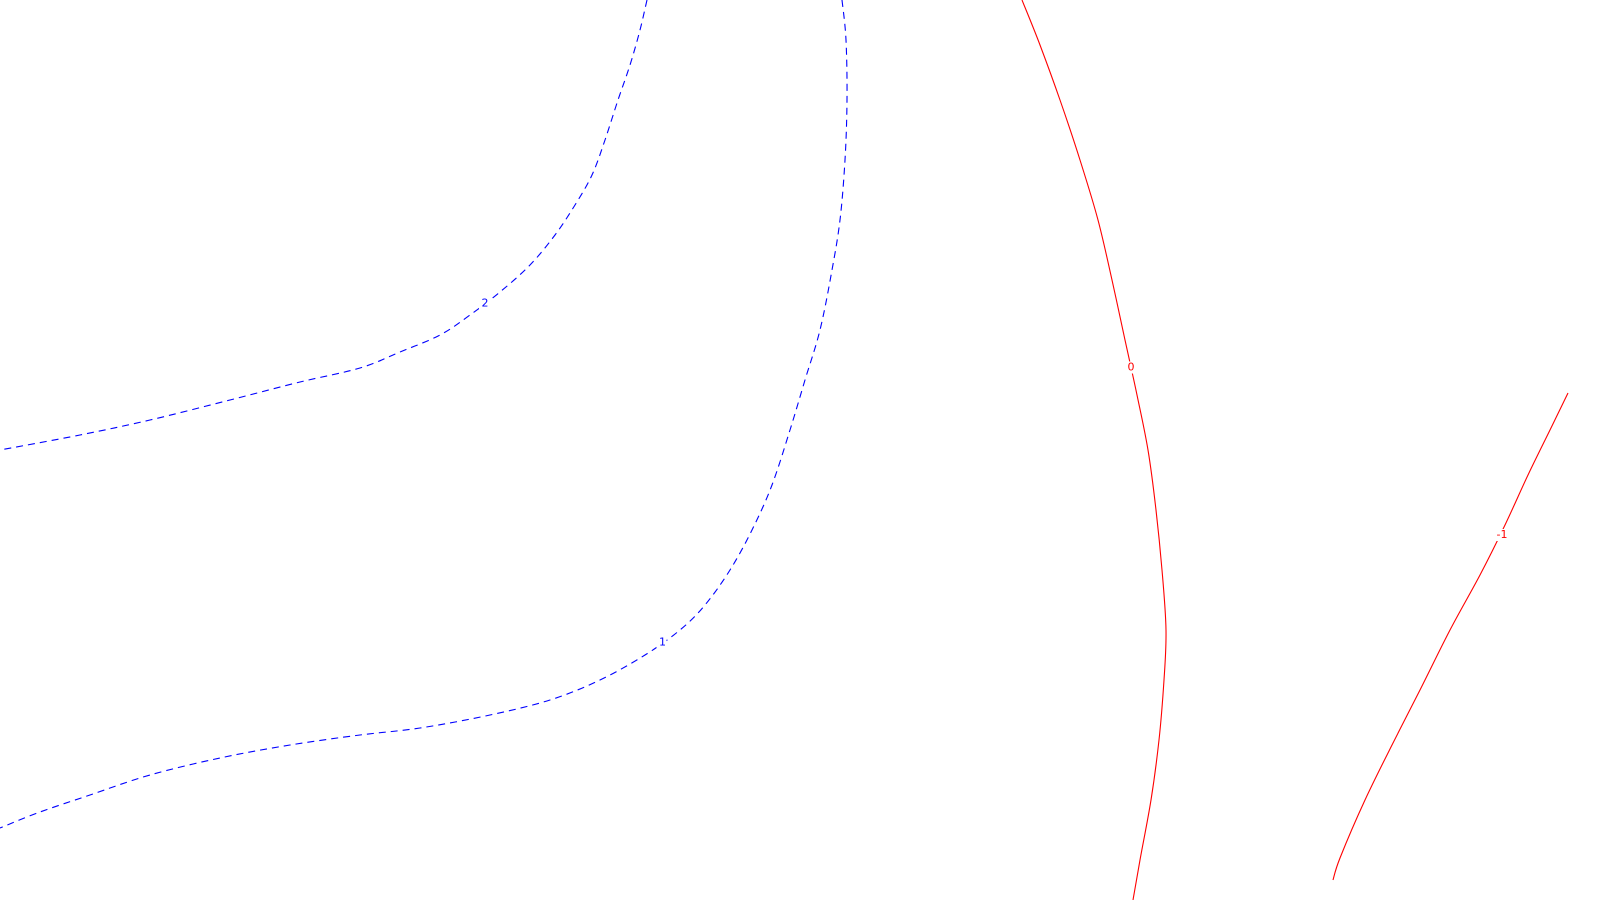  What do you see at coordinates (1450, 636) in the screenshot?
I see `contour-line-level-neg1` at bounding box center [1450, 636].